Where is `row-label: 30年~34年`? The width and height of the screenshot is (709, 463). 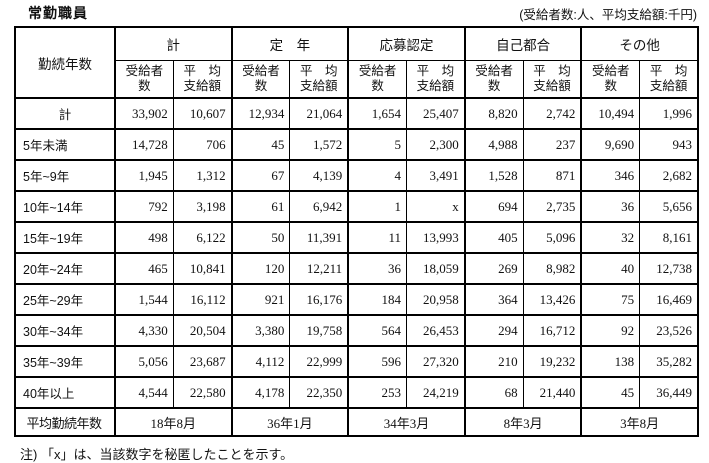 row-label: 30年~34年 is located at coordinates (65, 330).